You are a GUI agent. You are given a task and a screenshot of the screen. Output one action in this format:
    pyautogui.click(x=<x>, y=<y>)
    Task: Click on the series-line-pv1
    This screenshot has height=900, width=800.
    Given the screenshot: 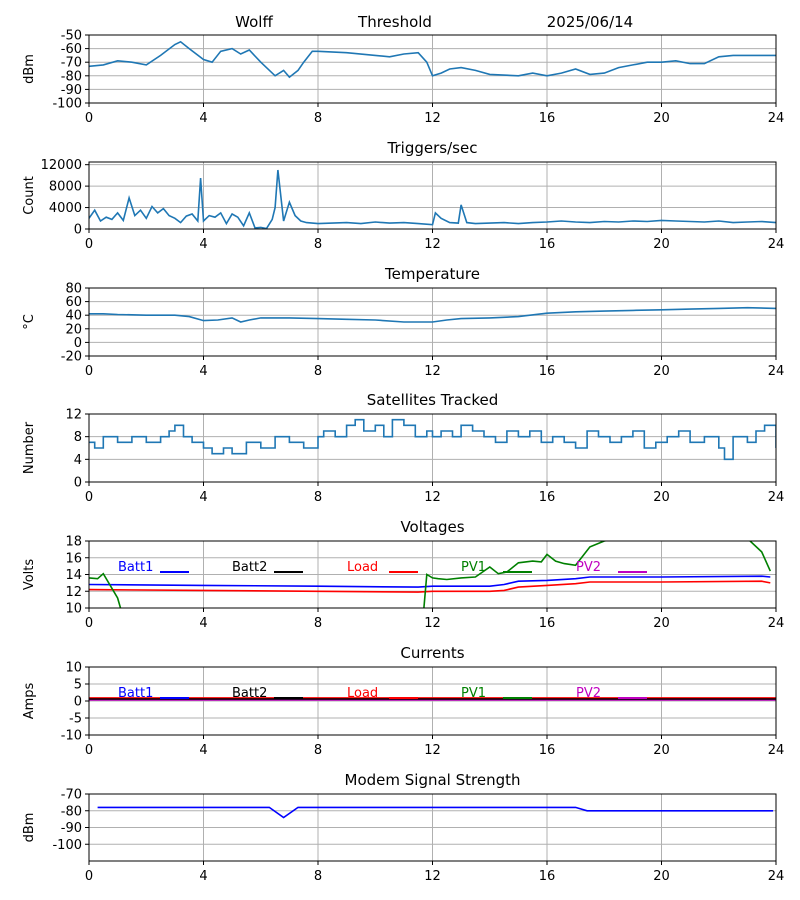 What is the action you would take?
    pyautogui.click(x=430, y=574)
    